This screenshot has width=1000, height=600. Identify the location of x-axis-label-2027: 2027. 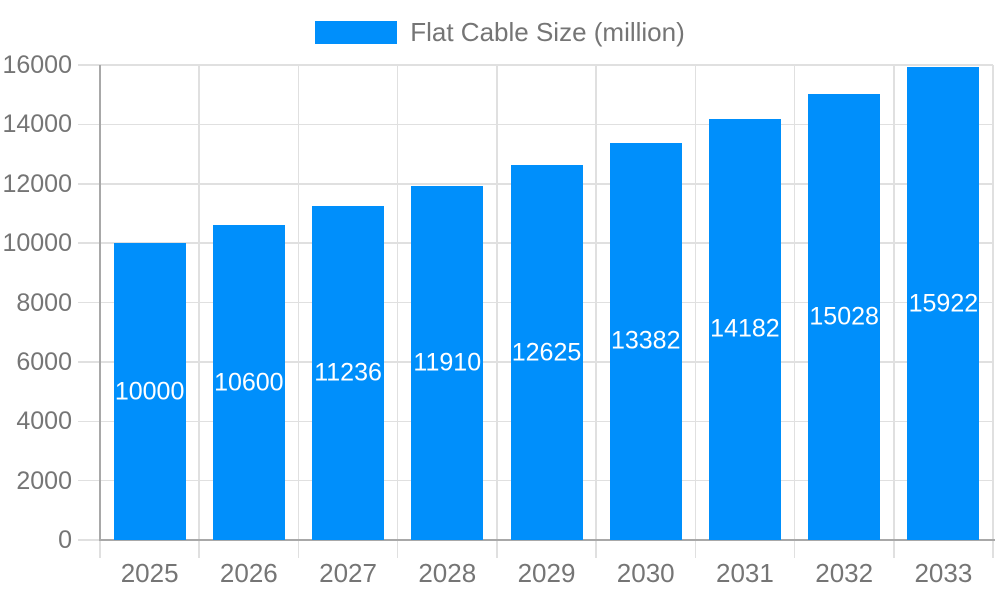
(348, 573).